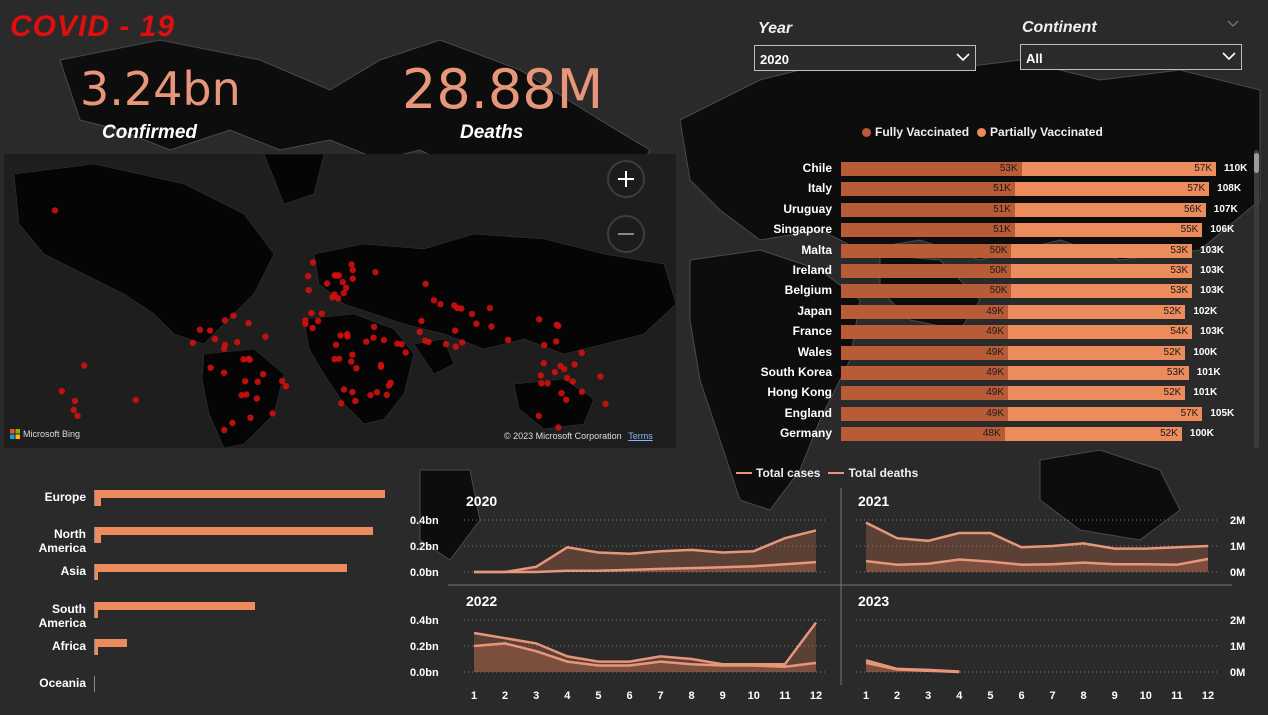  I want to click on vaccination-row: England 49K 57K 105K, so click(965, 413).